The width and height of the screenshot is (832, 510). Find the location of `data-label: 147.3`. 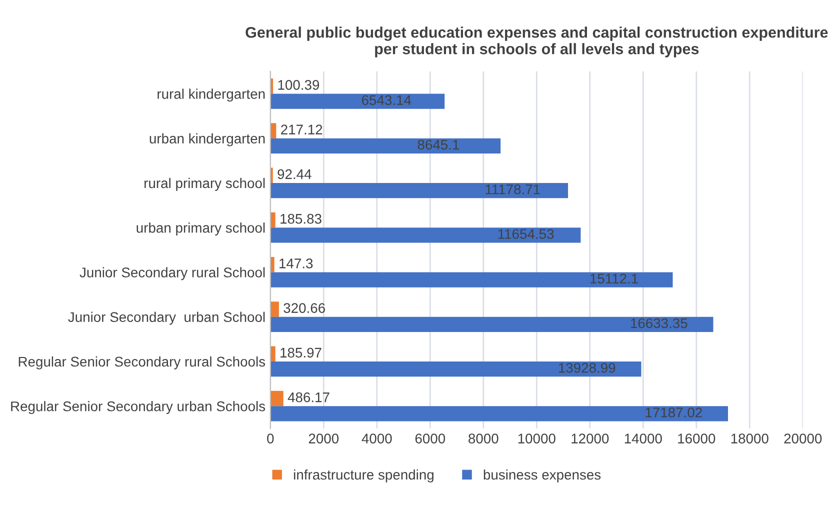

data-label: 147.3 is located at coordinates (296, 263).